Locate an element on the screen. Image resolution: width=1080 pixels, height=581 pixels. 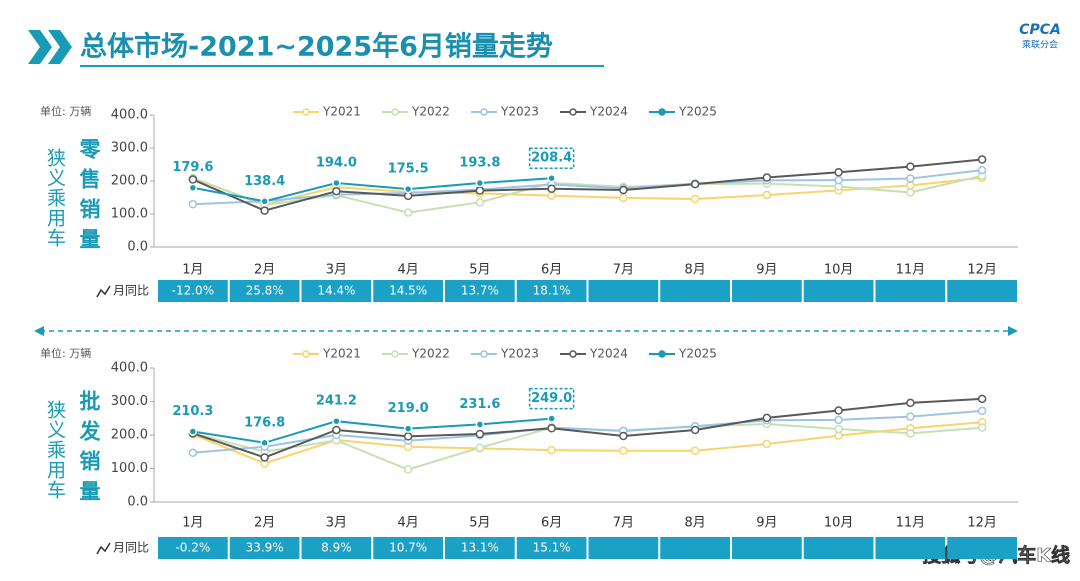
data-label: 194.0 is located at coordinates (336, 162).